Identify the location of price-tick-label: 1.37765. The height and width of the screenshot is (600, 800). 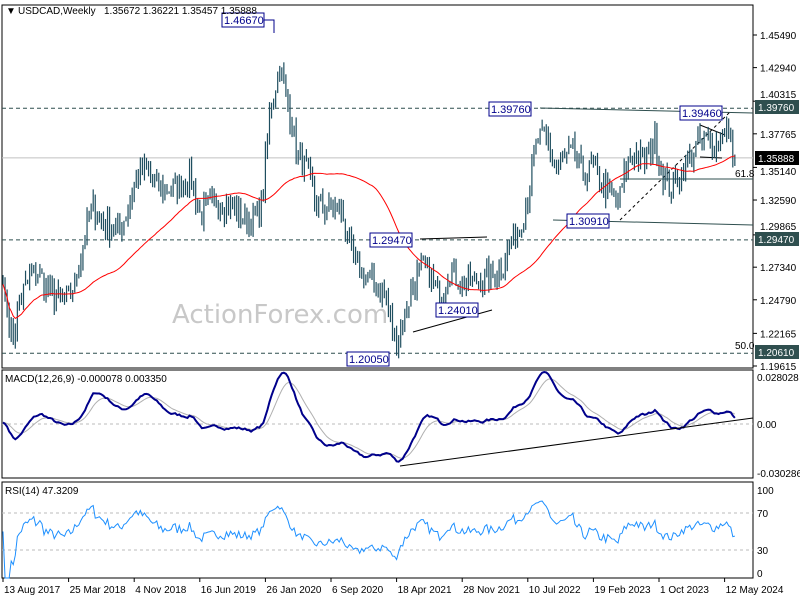
(778, 135).